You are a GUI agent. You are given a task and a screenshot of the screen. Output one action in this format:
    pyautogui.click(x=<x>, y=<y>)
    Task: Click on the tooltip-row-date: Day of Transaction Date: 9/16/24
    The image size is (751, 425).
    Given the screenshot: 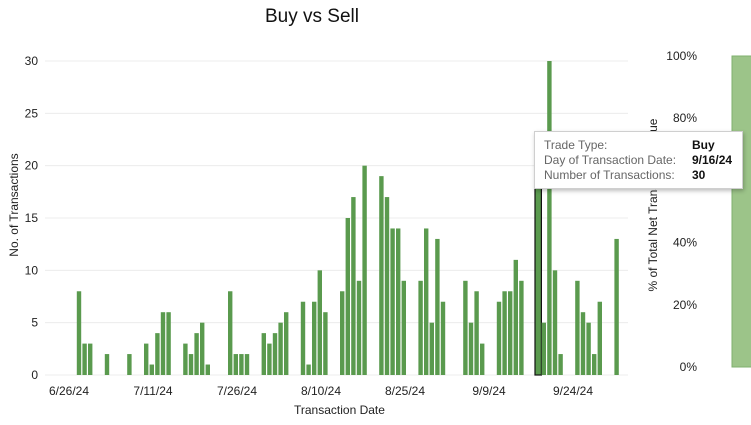 What is the action you would take?
    pyautogui.click(x=643, y=160)
    